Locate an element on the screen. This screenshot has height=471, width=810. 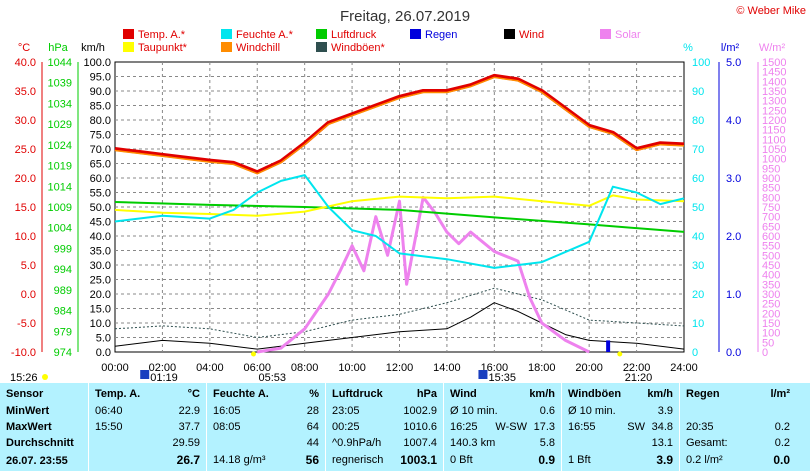
gust-min: 3.9 is located at coordinates (665, 411).